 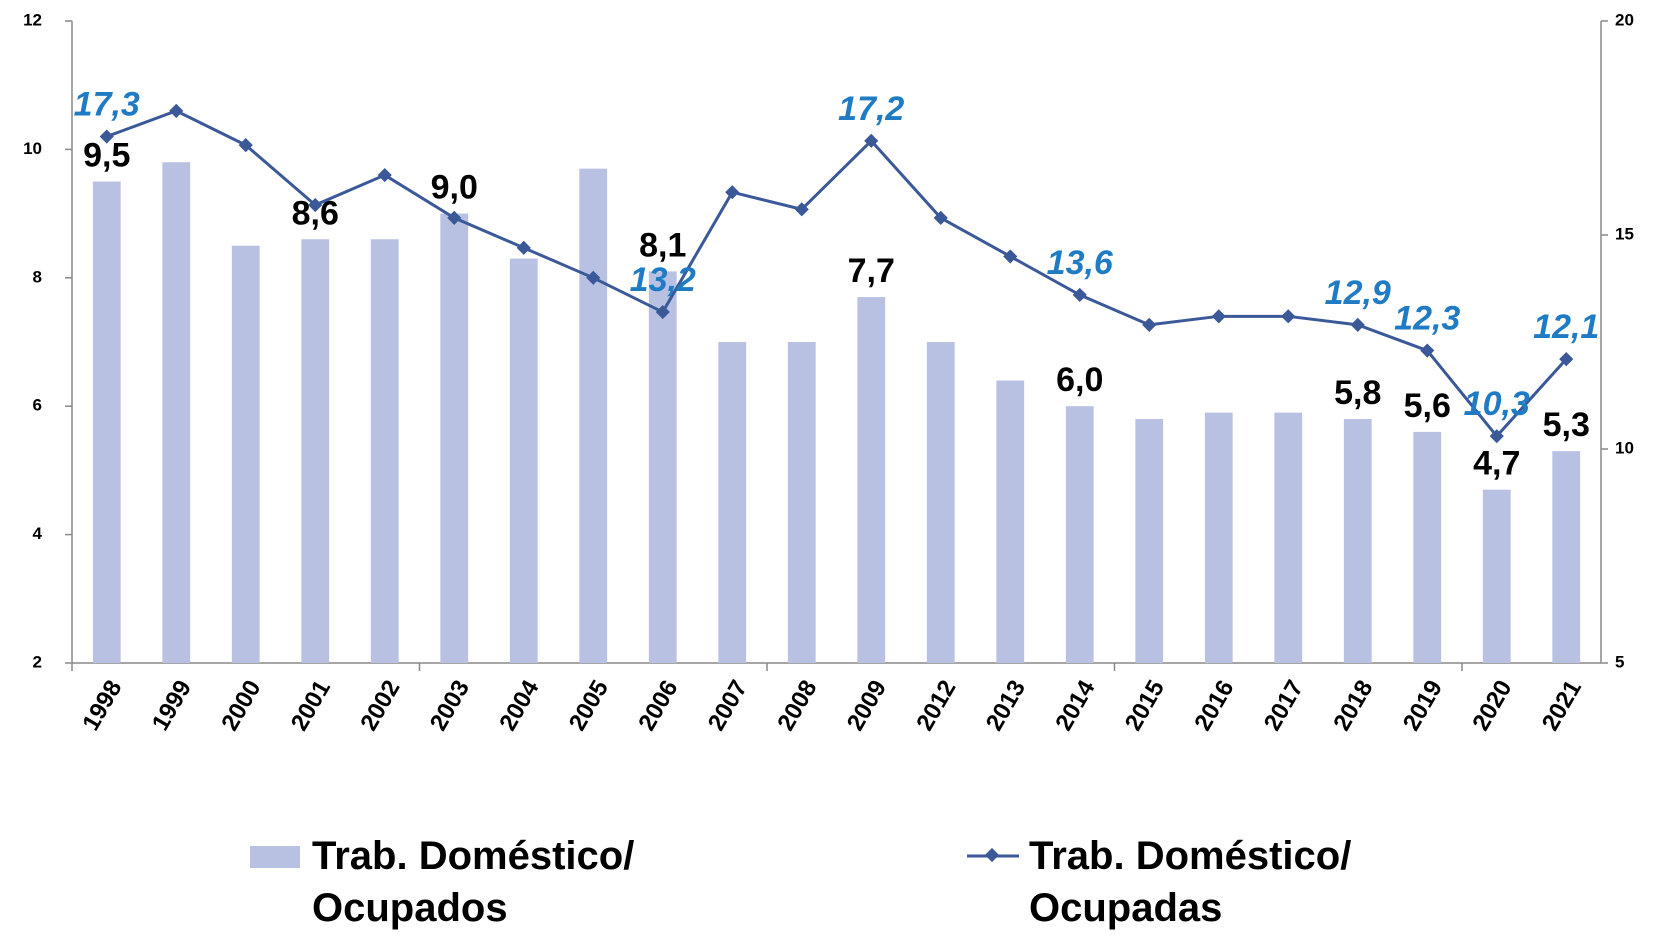 What do you see at coordinates (1497, 404) in the screenshot?
I see `line-value-label: 10,3` at bounding box center [1497, 404].